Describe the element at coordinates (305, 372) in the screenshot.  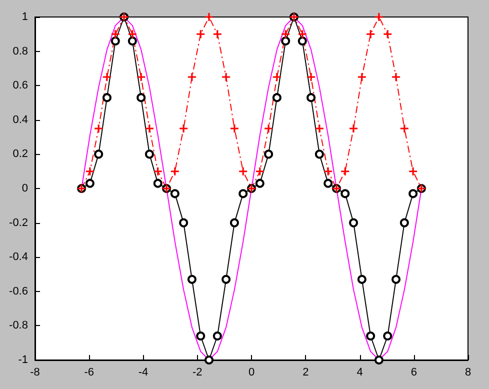
I see `x-tick-label: 2` at that location.